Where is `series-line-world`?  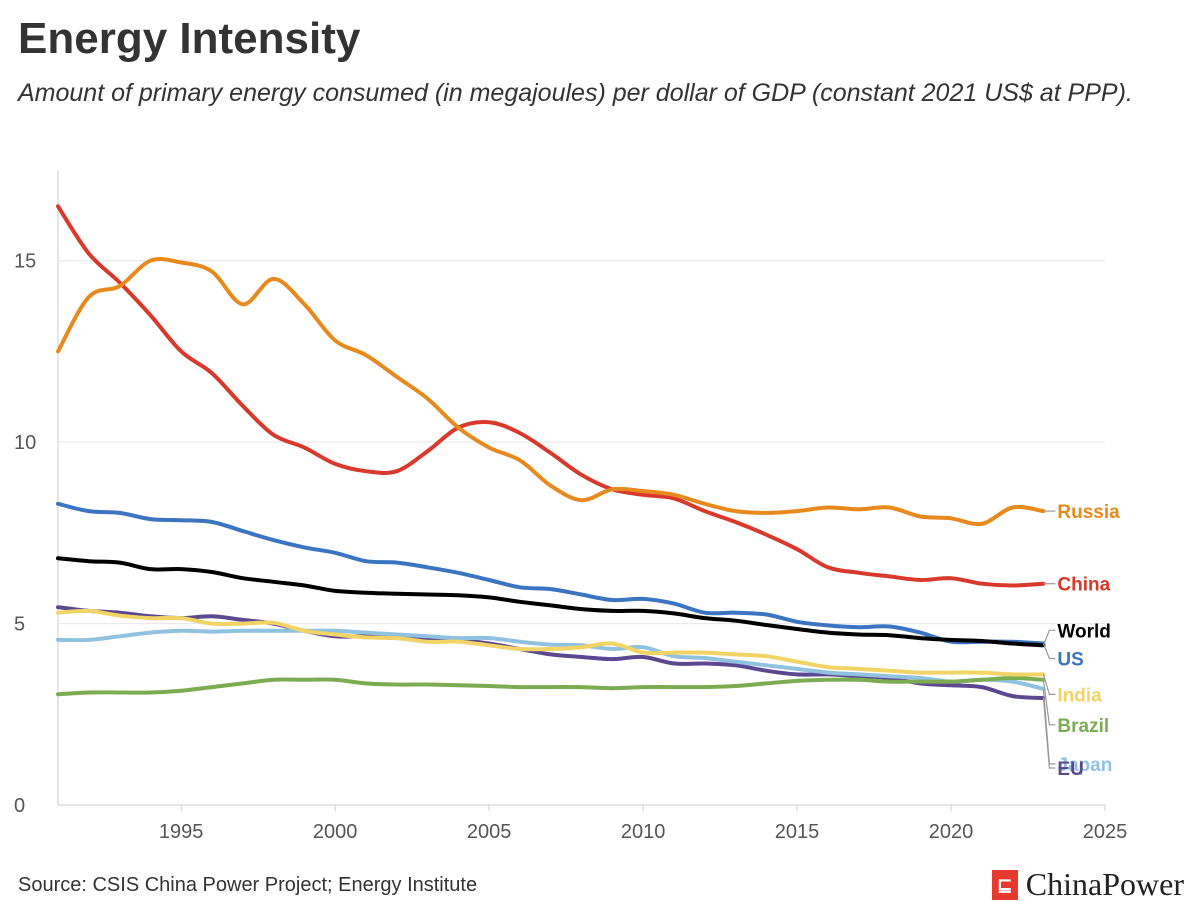 series-line-world is located at coordinates (551, 602).